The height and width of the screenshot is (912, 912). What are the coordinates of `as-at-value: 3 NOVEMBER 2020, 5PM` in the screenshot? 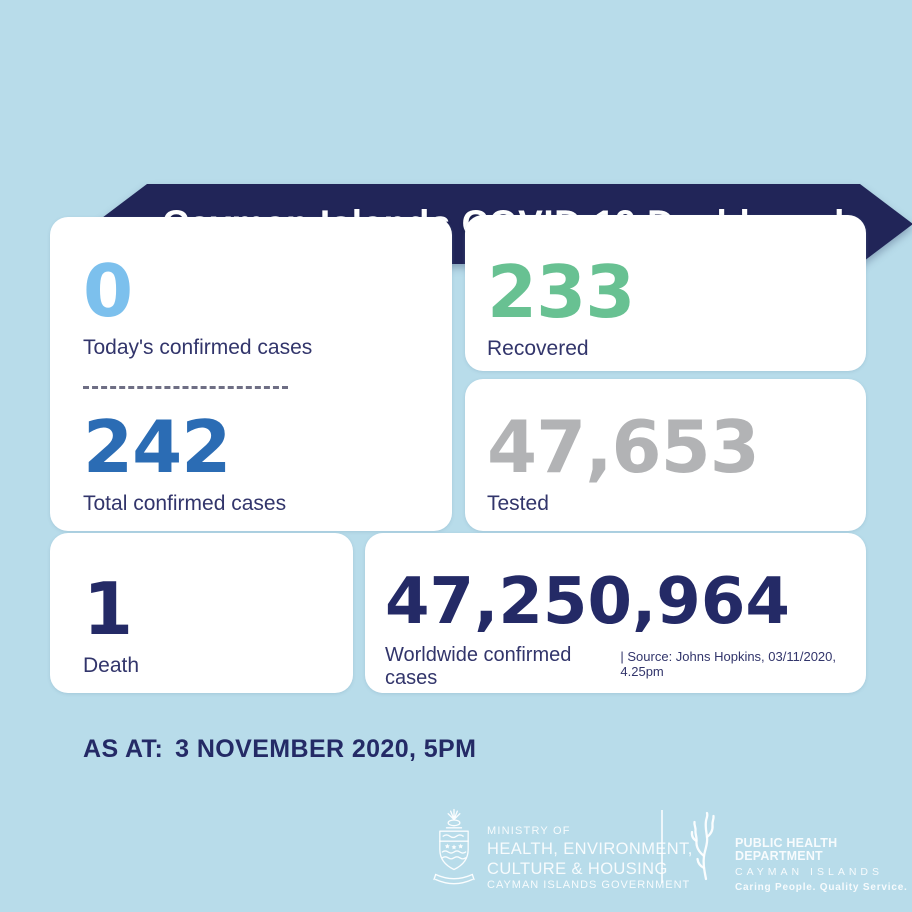 It's located at (326, 749).